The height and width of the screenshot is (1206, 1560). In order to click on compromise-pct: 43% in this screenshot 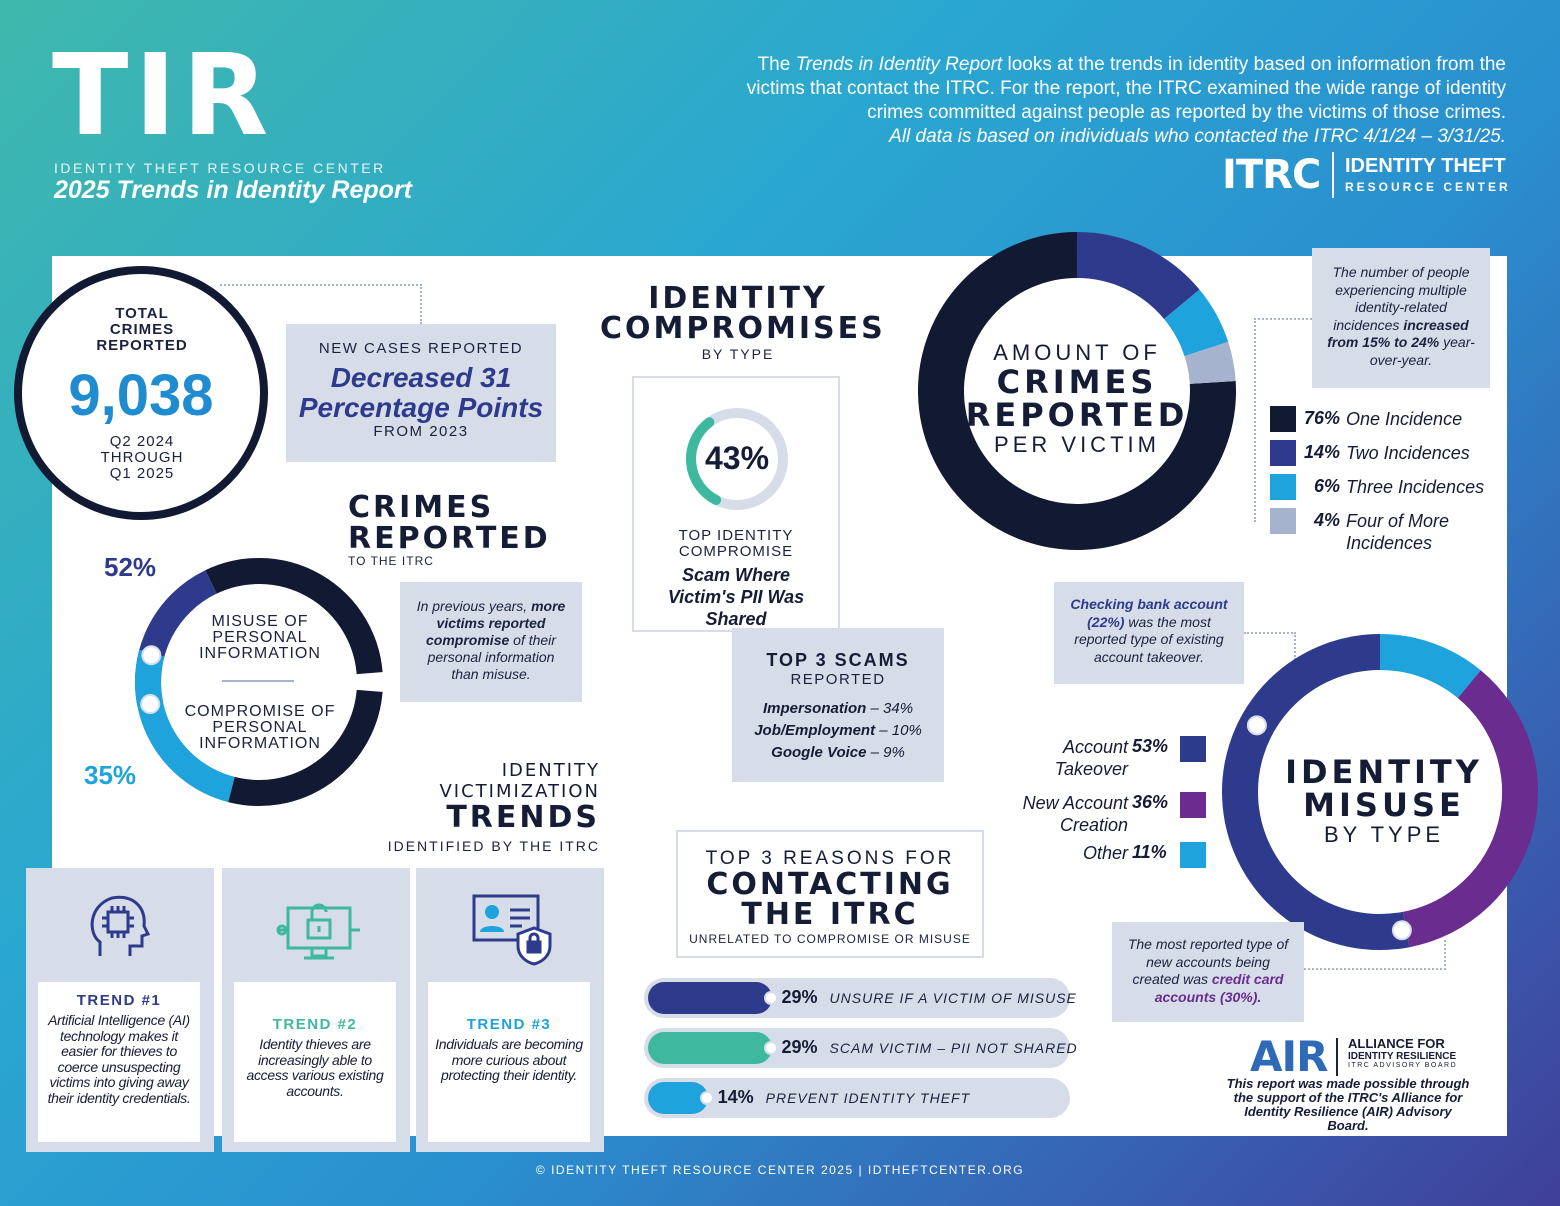, I will do `click(737, 458)`.